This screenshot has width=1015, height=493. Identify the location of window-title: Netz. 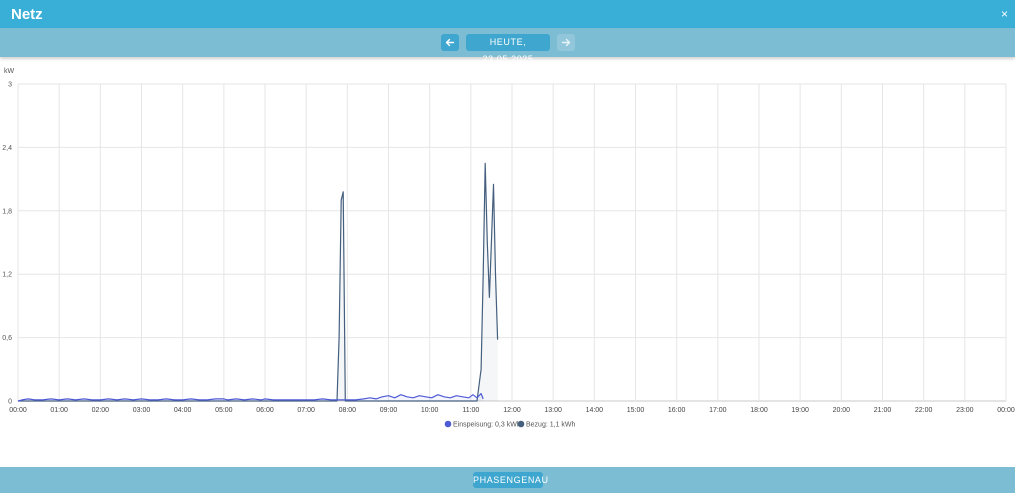
(27, 14).